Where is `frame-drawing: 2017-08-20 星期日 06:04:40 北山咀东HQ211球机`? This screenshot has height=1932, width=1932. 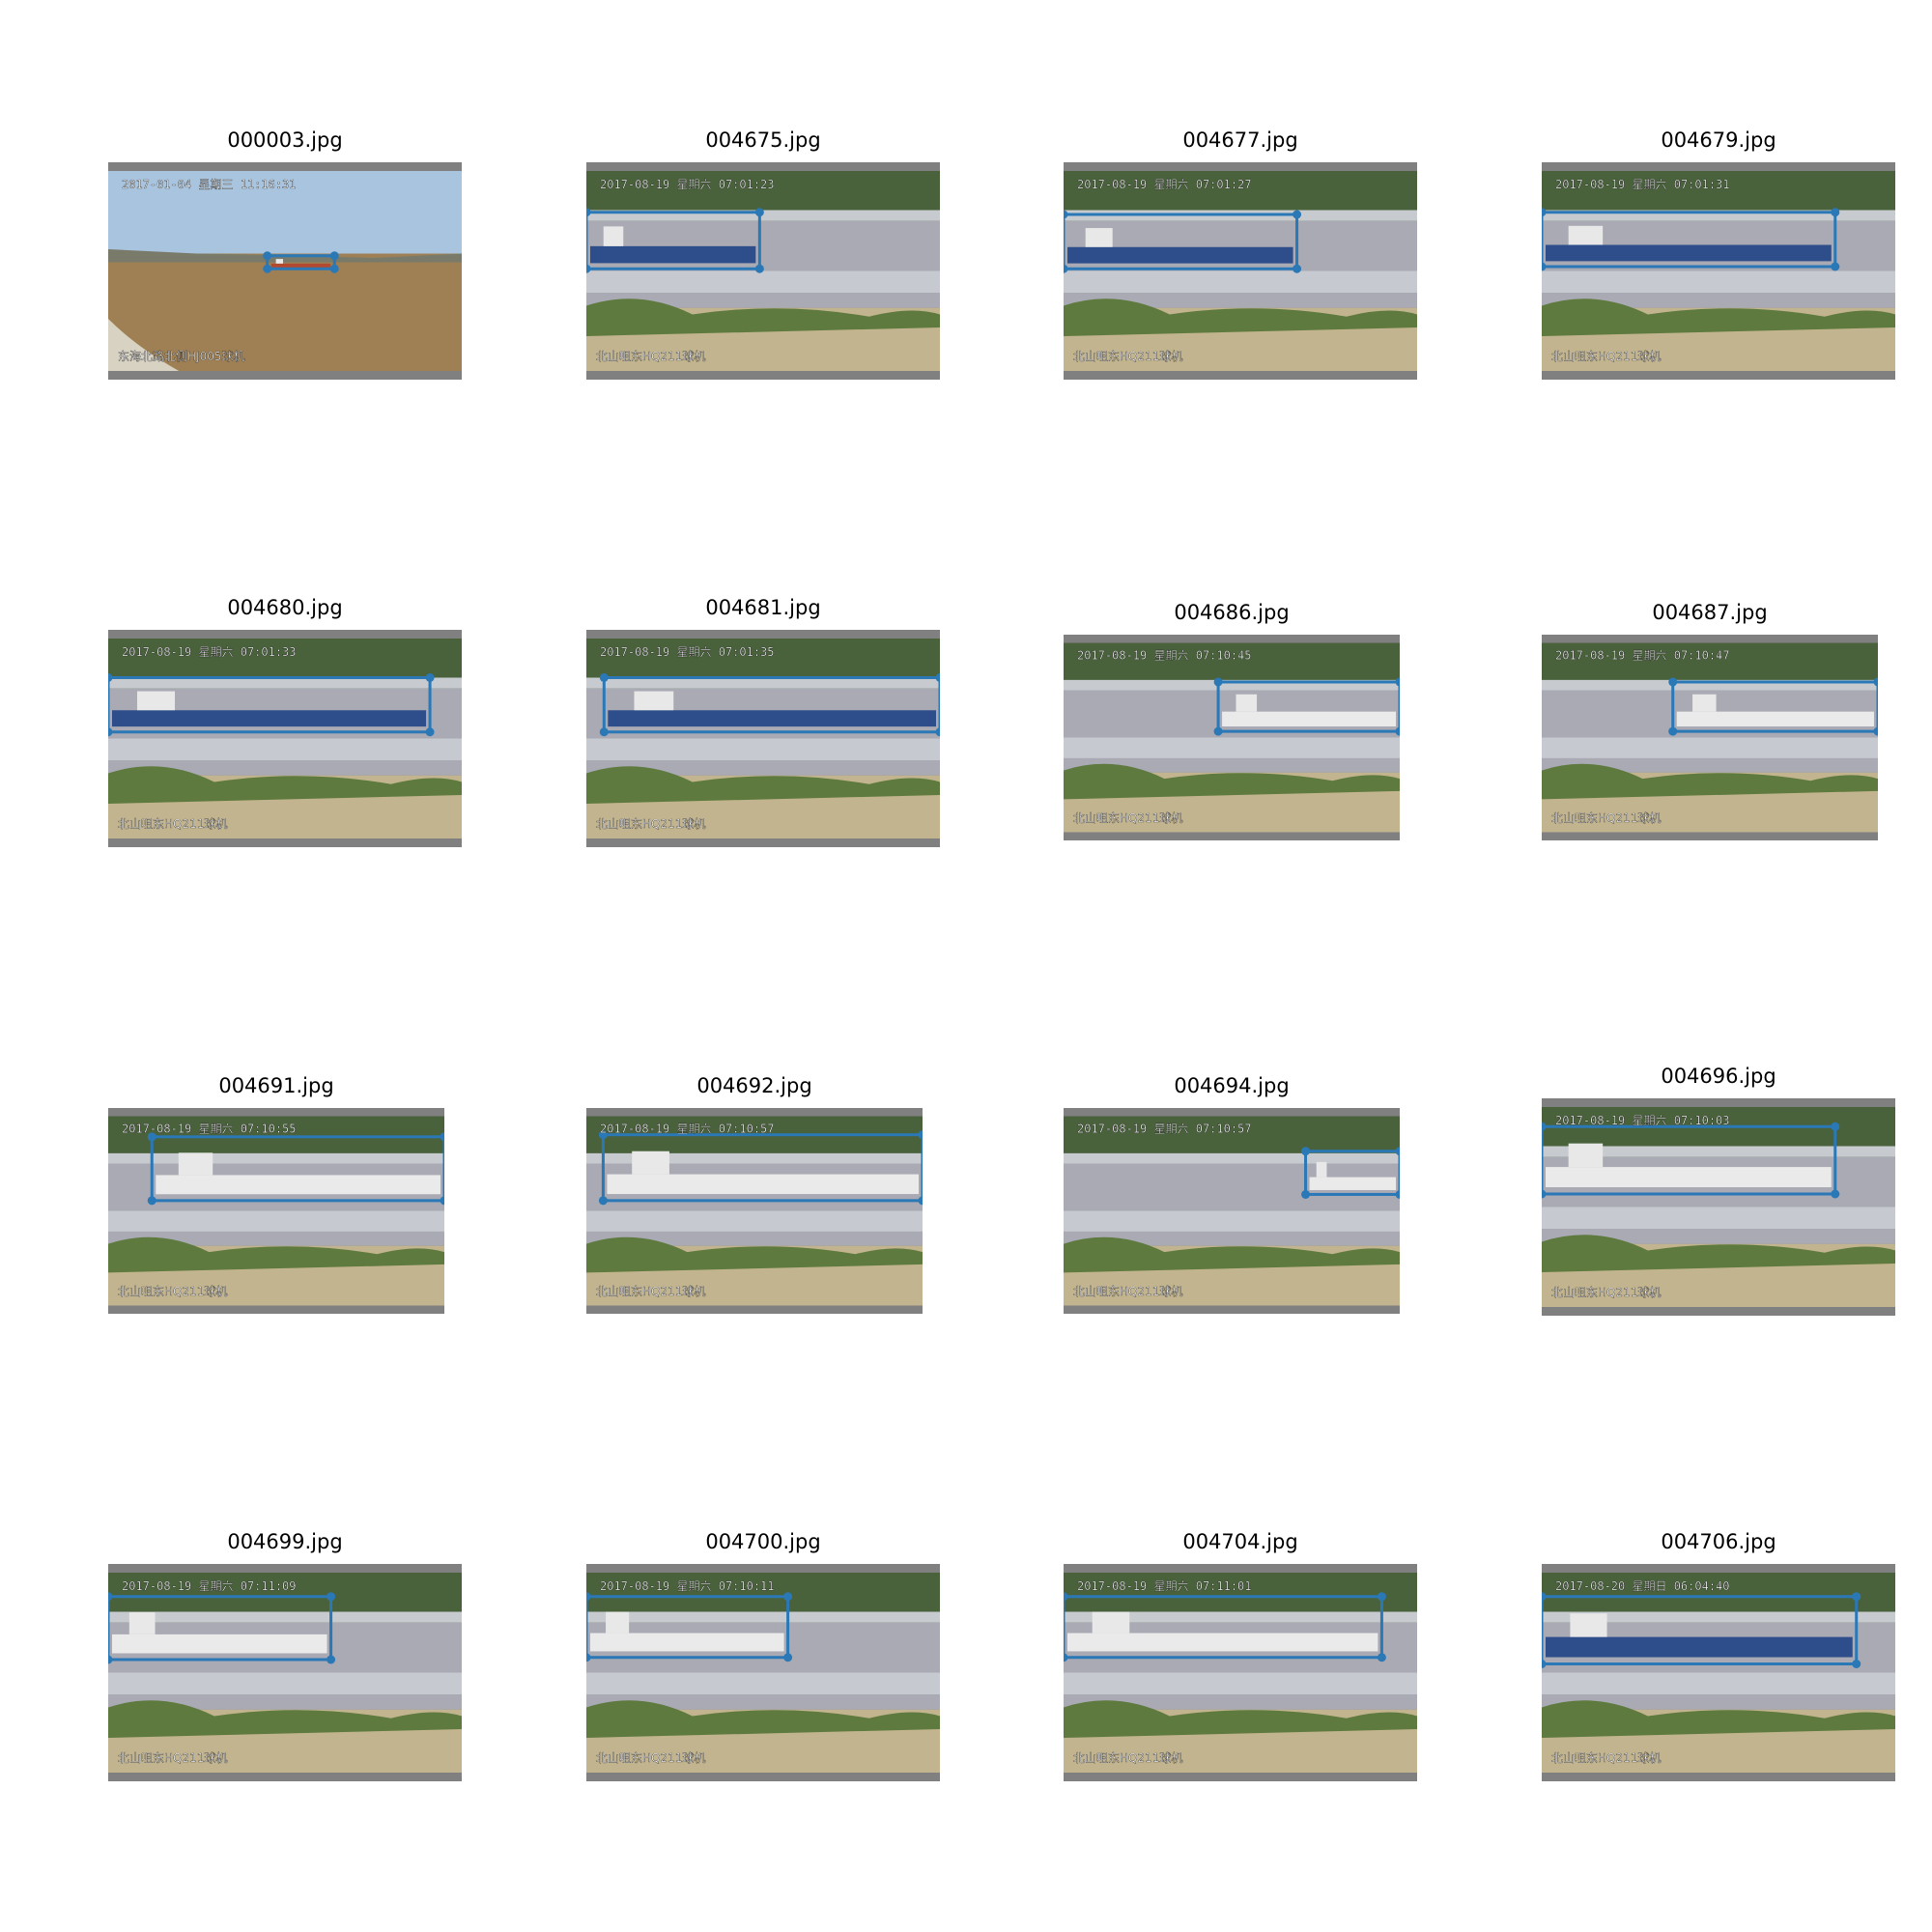
frame-drawing: 2017-08-20 星期日 06:04:40 北山咀东HQ211球机 is located at coordinates (1718, 1672).